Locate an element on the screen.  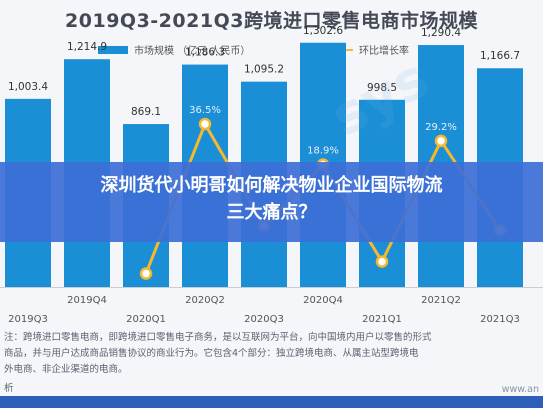
x-tick-label-2020Q1: 2020Q1 is located at coordinates (146, 319).